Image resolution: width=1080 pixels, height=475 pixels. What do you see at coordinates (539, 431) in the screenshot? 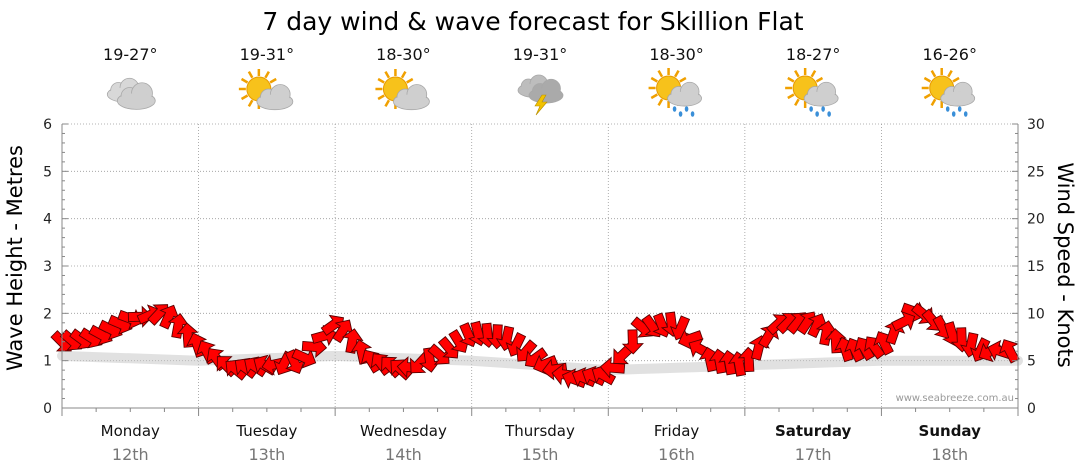
I see `day-label: Thursday` at bounding box center [539, 431].